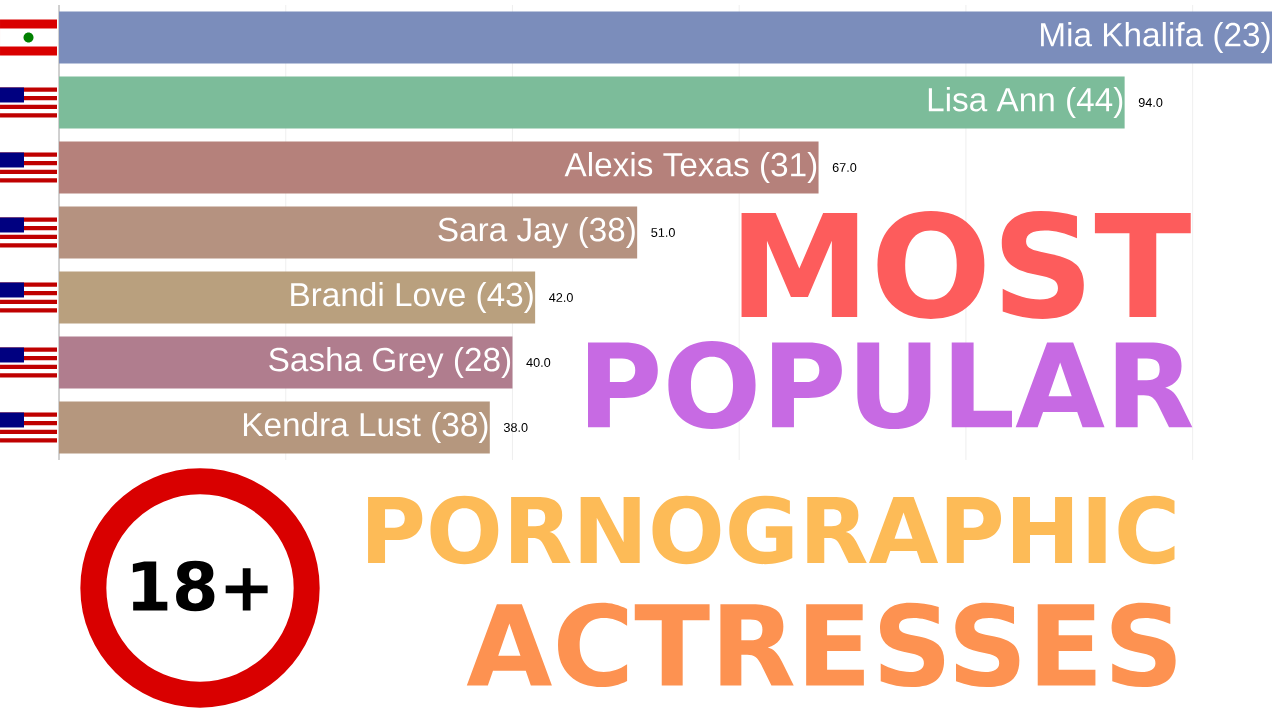  I want to click on text: PORNOGRAPHIC, so click(771, 530).